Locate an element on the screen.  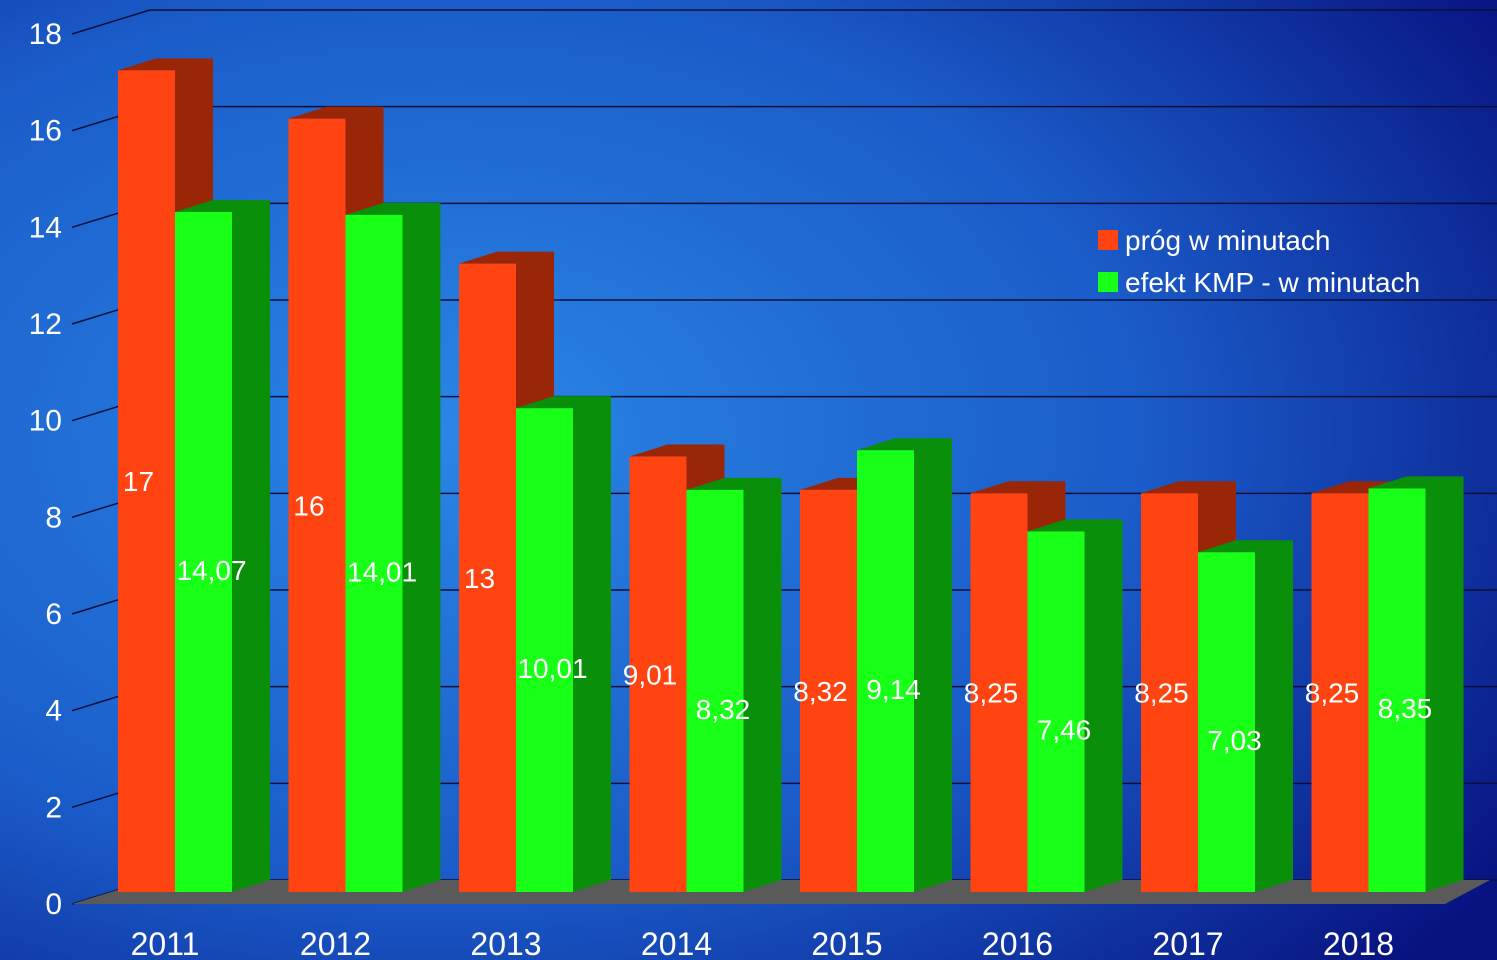
x-tick-label: 2013 is located at coordinates (505, 943).